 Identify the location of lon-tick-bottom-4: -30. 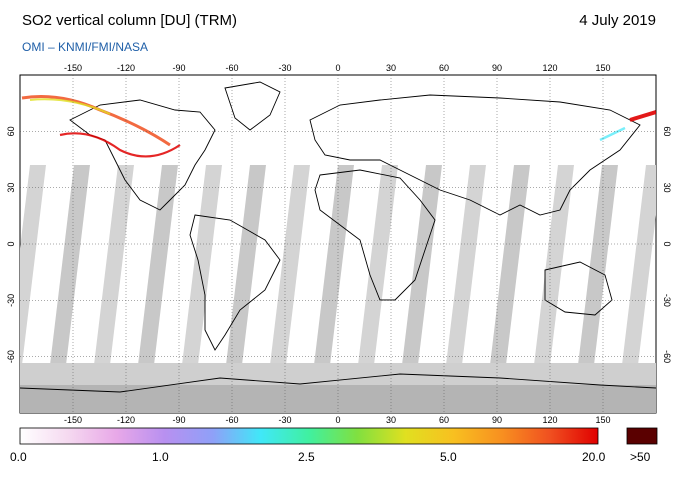
(284, 420).